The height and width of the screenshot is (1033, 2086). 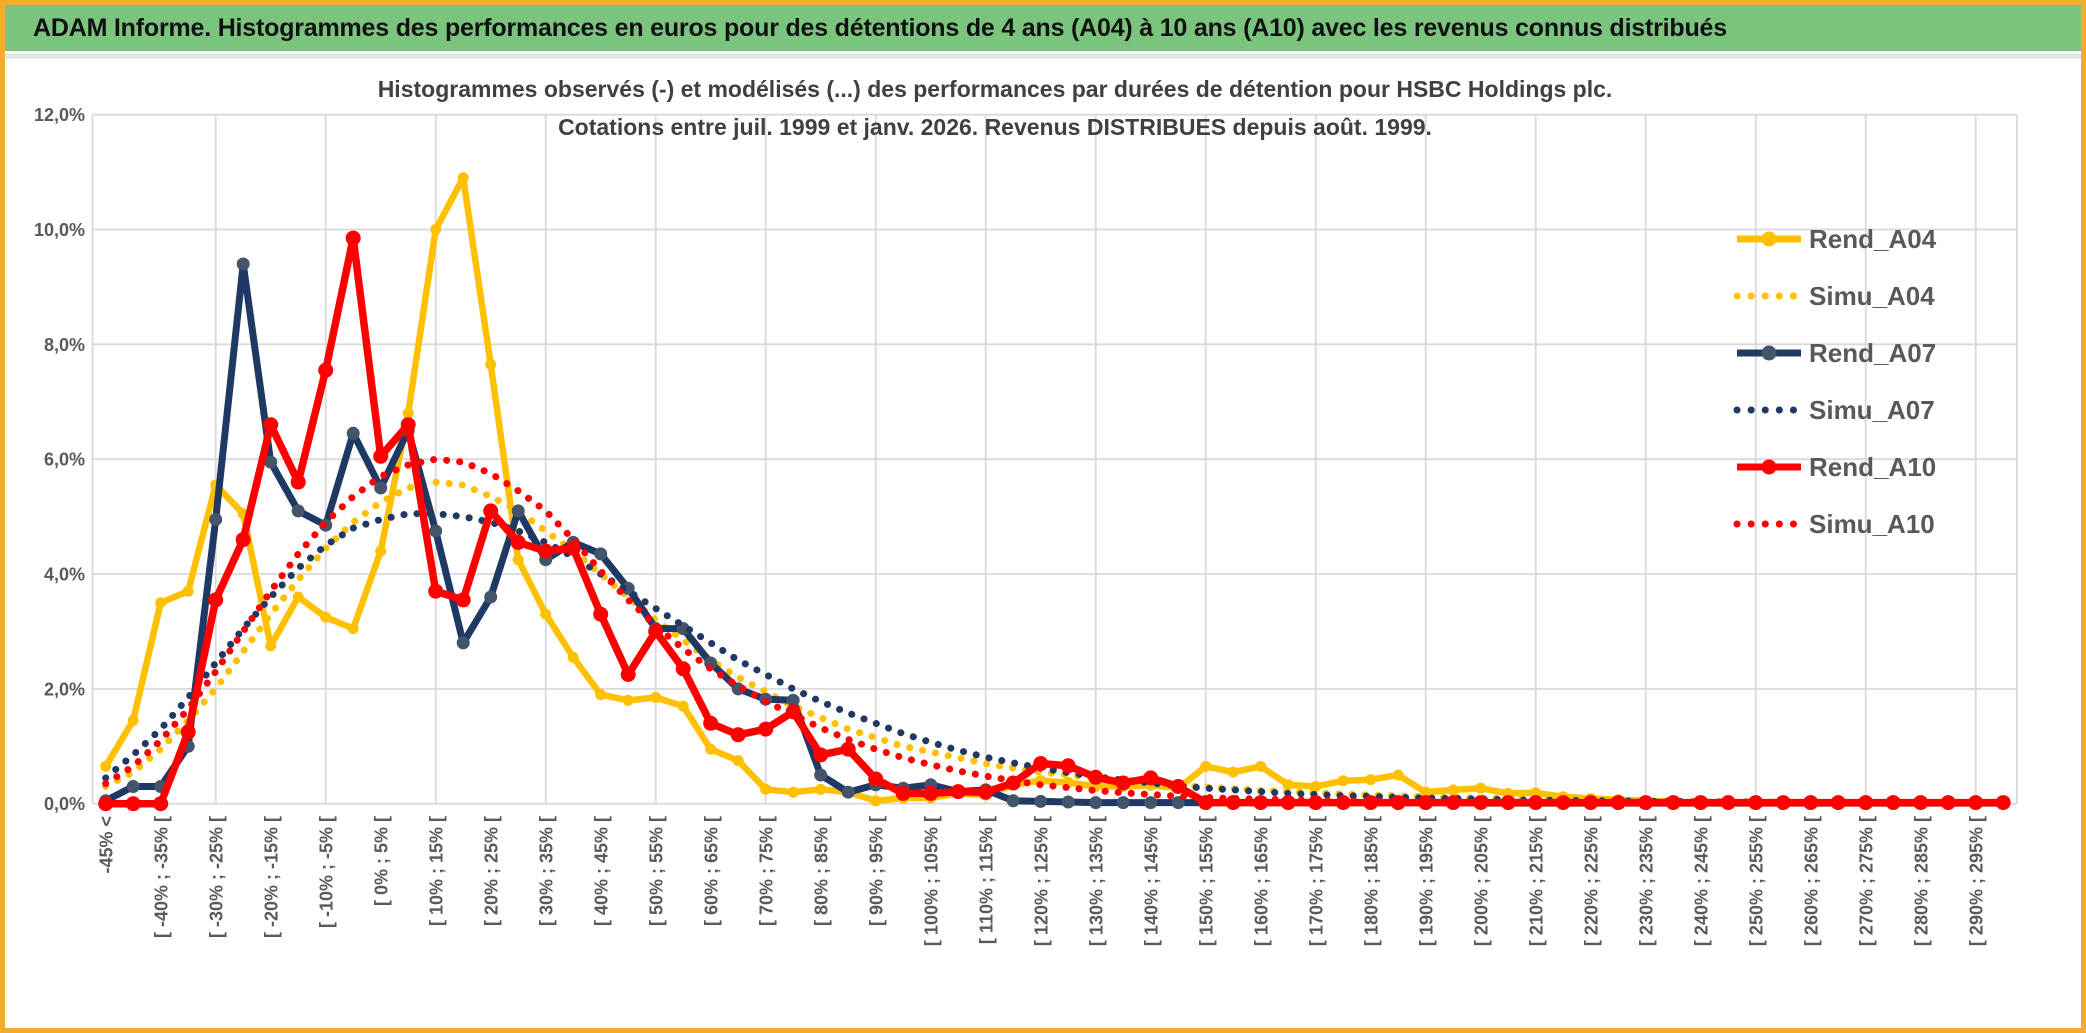 I want to click on x-tick-label: [ 60% ; 65% [, so click(x=712, y=871).